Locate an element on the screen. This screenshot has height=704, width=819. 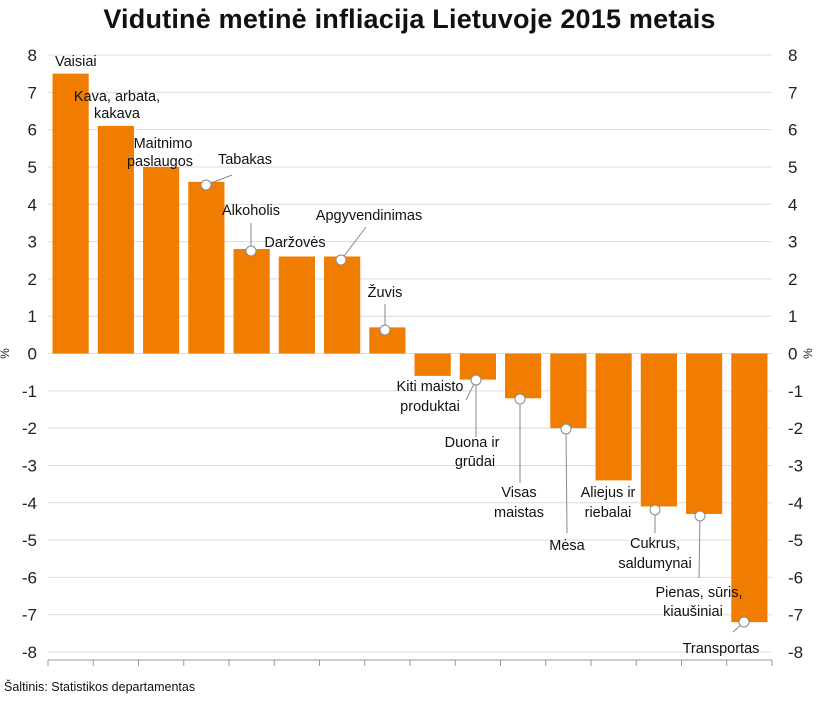
category-label: Pienas, sūris, is located at coordinates (698, 593).